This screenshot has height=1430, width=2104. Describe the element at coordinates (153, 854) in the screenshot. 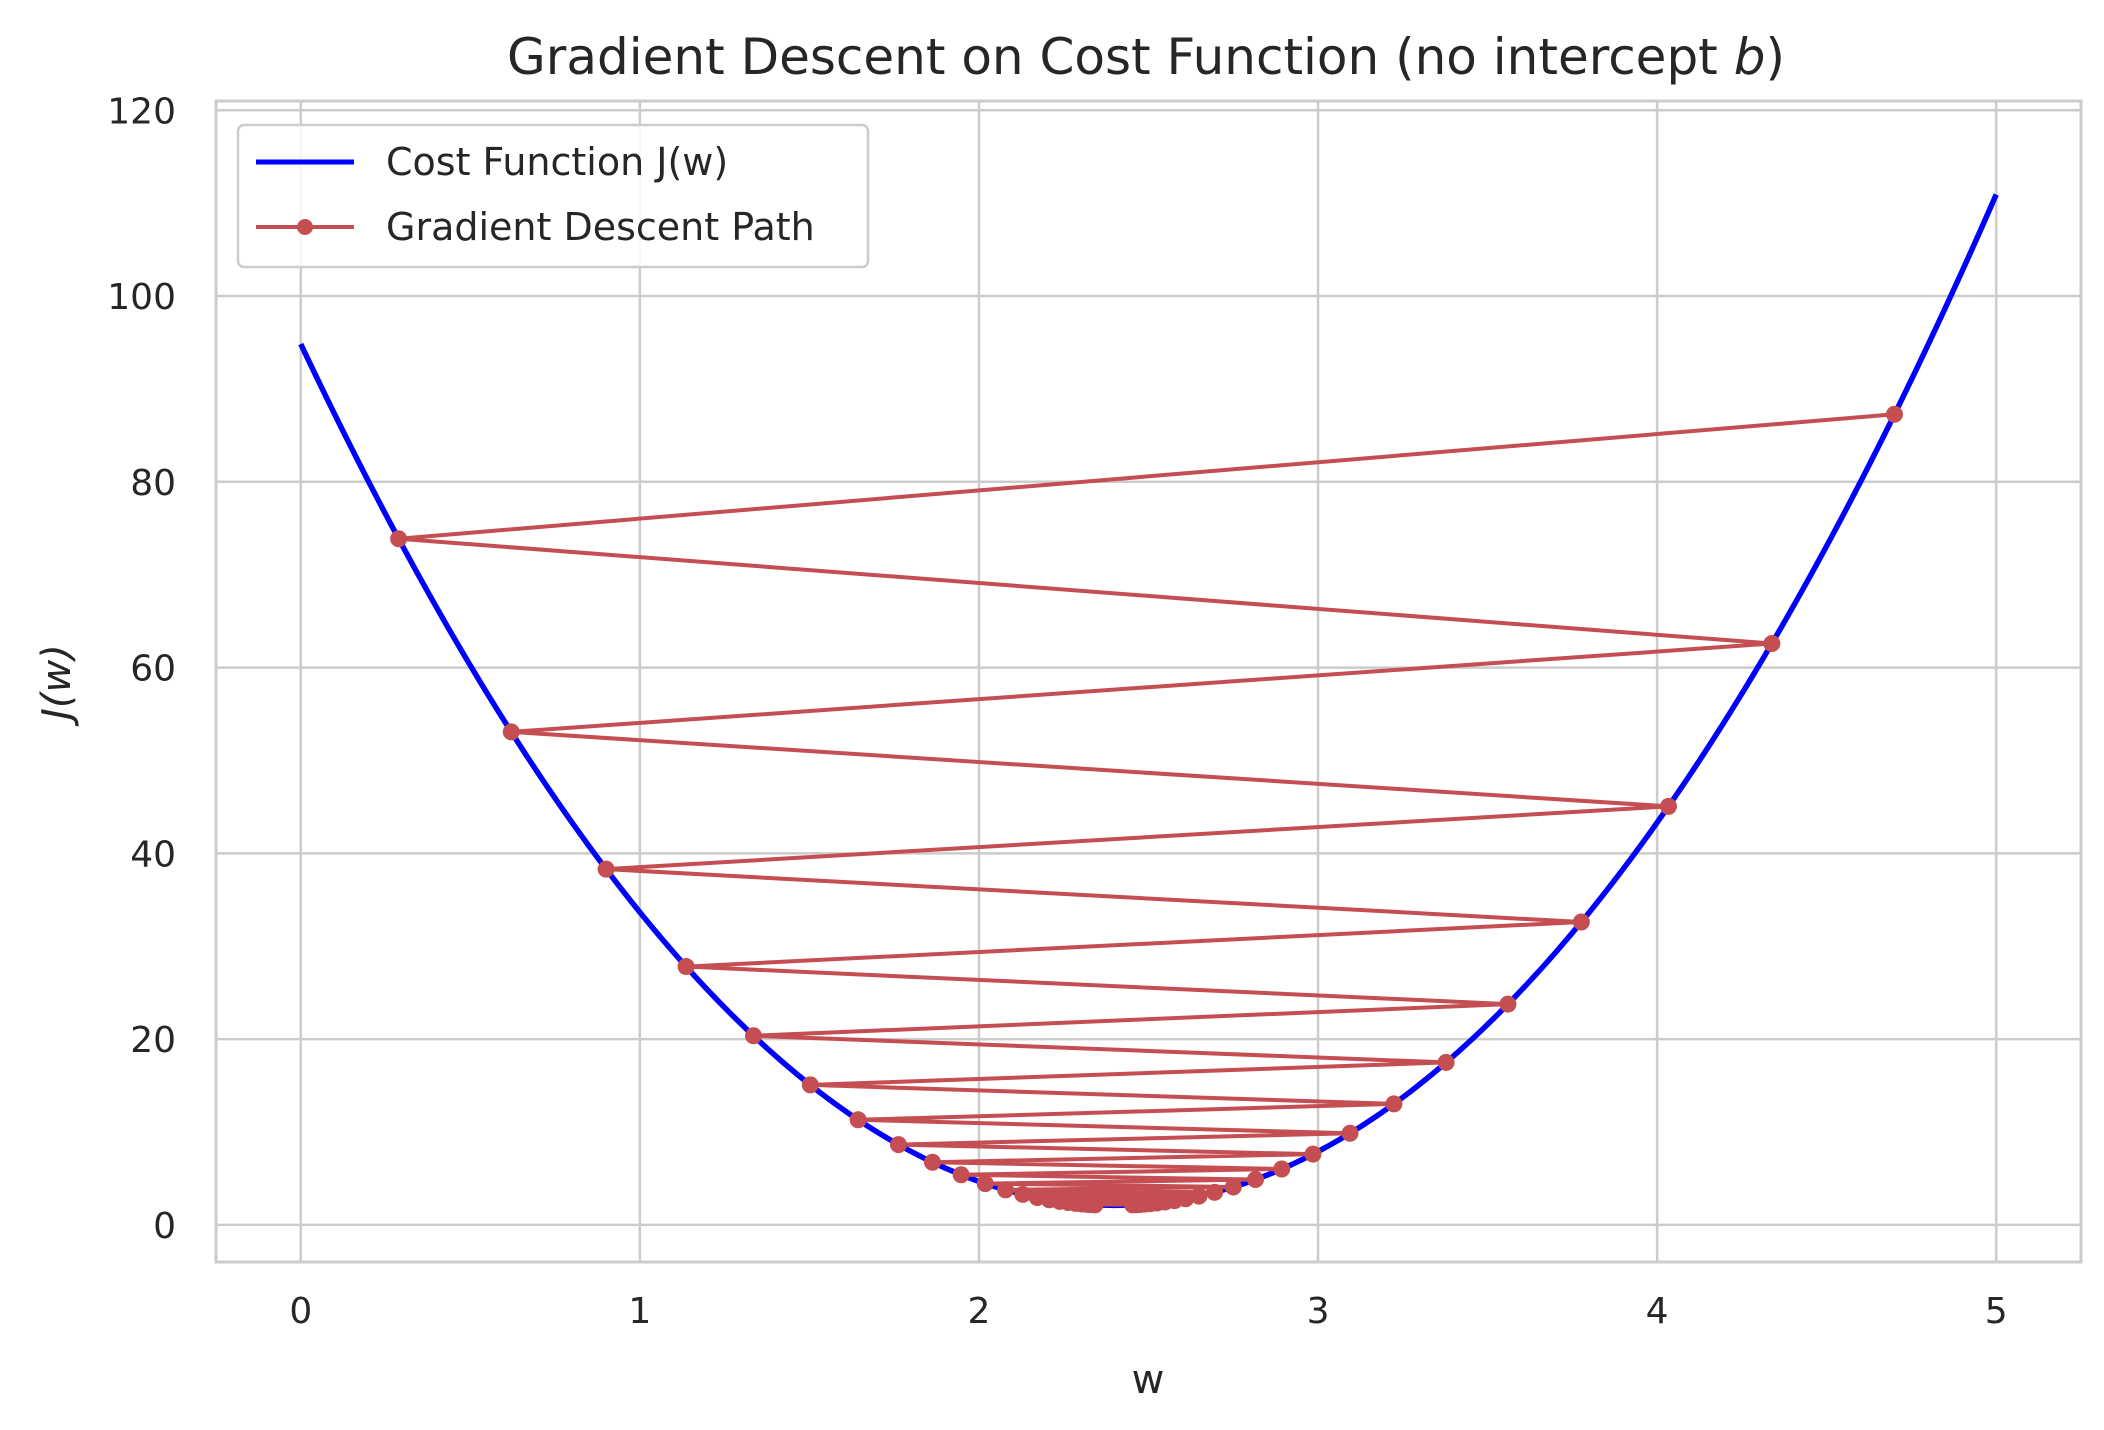

I see `y-tick-label: 40` at that location.